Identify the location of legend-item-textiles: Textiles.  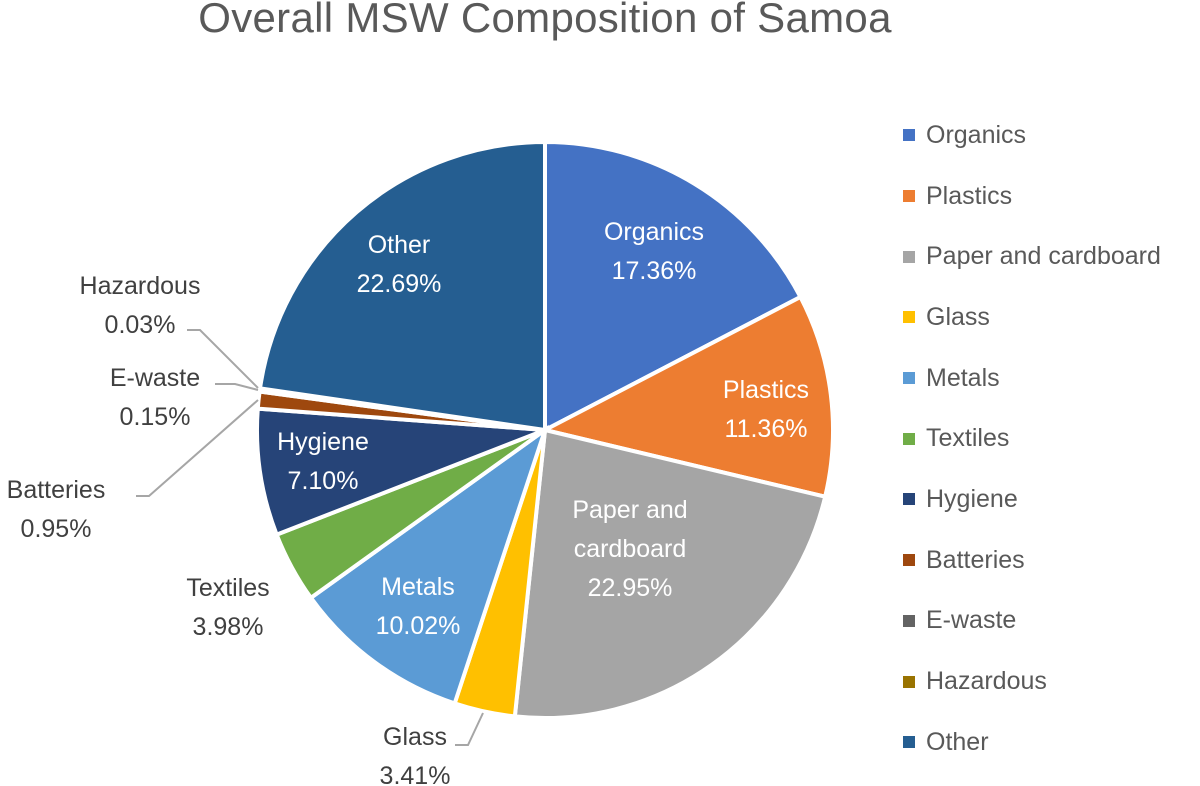
(1032, 438).